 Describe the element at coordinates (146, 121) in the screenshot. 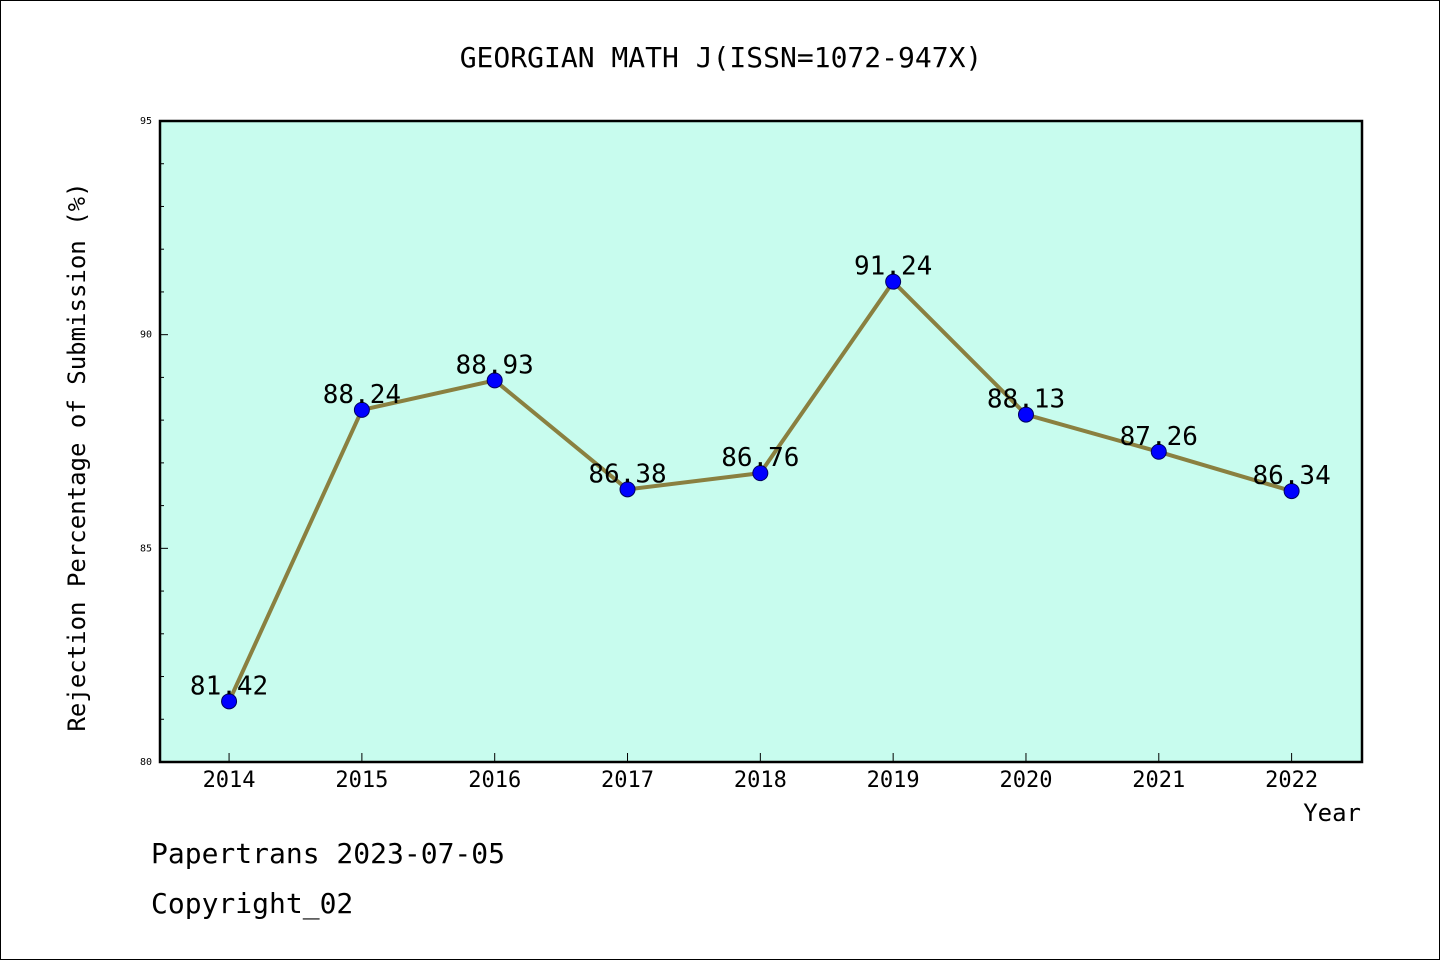

I see `y-tick-label: 95` at that location.